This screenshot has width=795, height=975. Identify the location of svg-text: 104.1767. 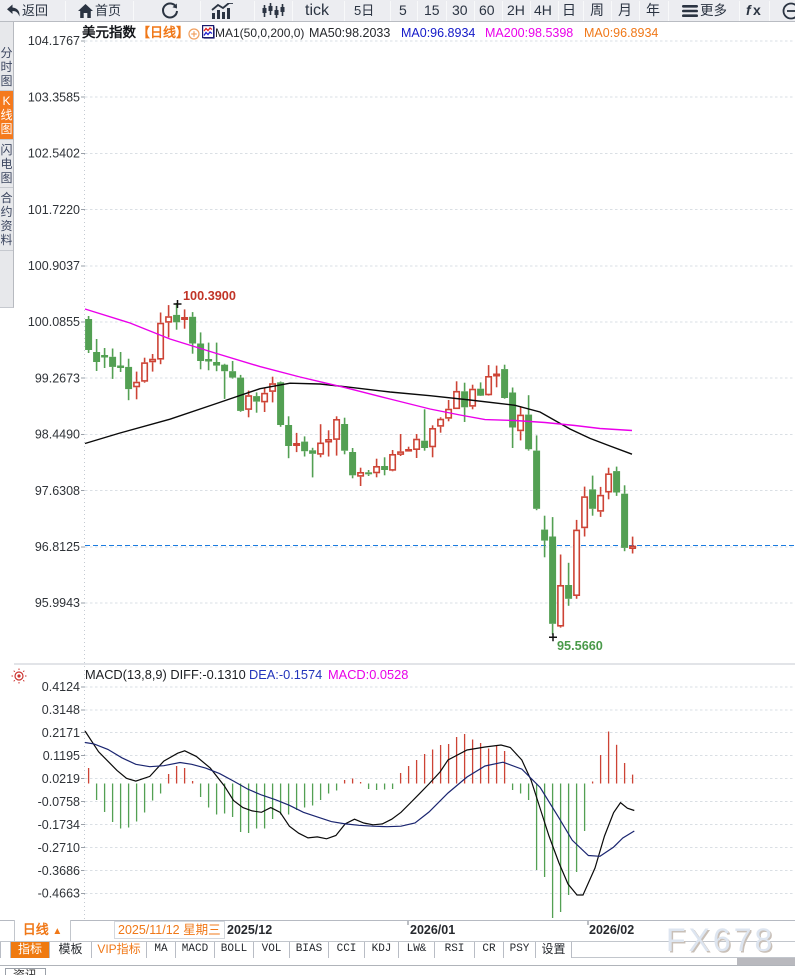
(54, 41).